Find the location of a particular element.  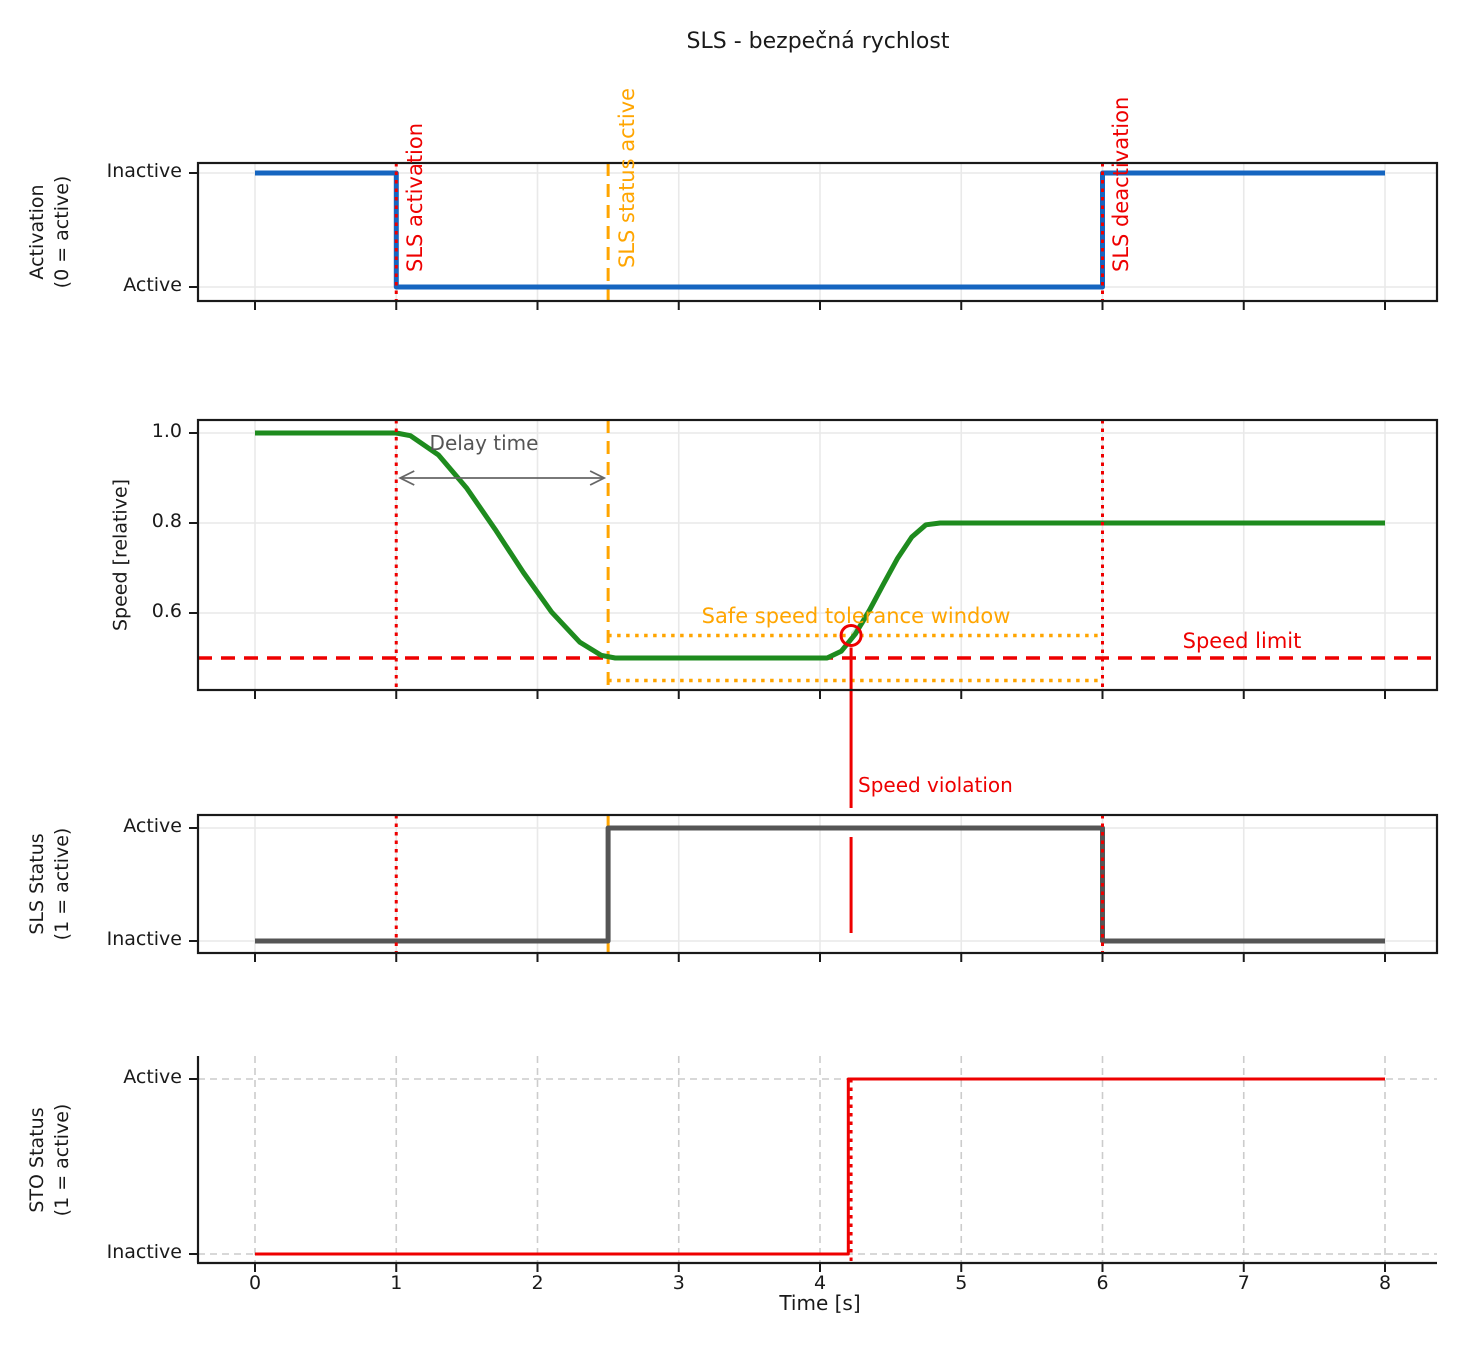

tolerance-window-label: Safe speed tolerance window is located at coordinates (856, 616).